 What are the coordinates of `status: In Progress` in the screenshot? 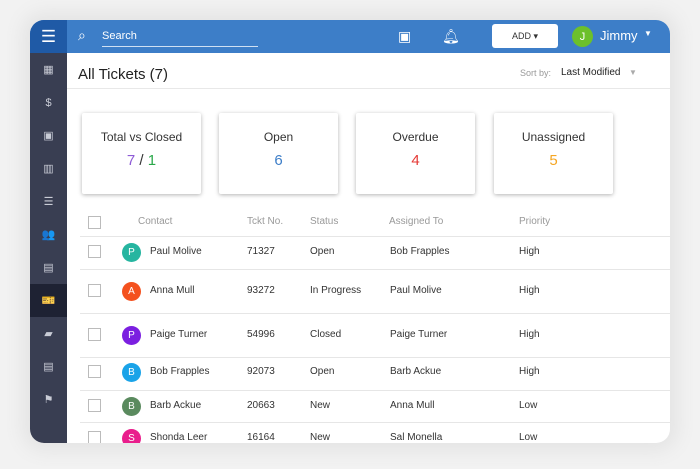 It's located at (336, 290).